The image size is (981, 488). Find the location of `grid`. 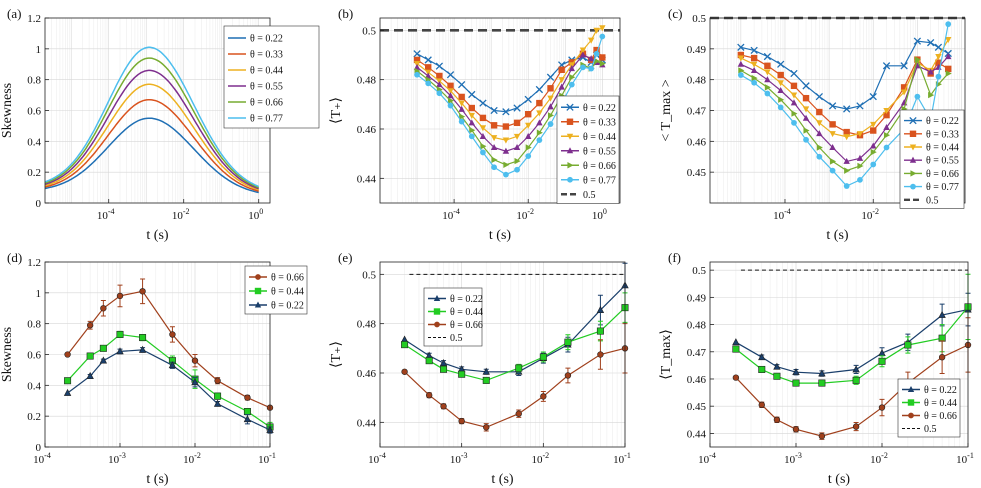

grid is located at coordinates (157, 110).